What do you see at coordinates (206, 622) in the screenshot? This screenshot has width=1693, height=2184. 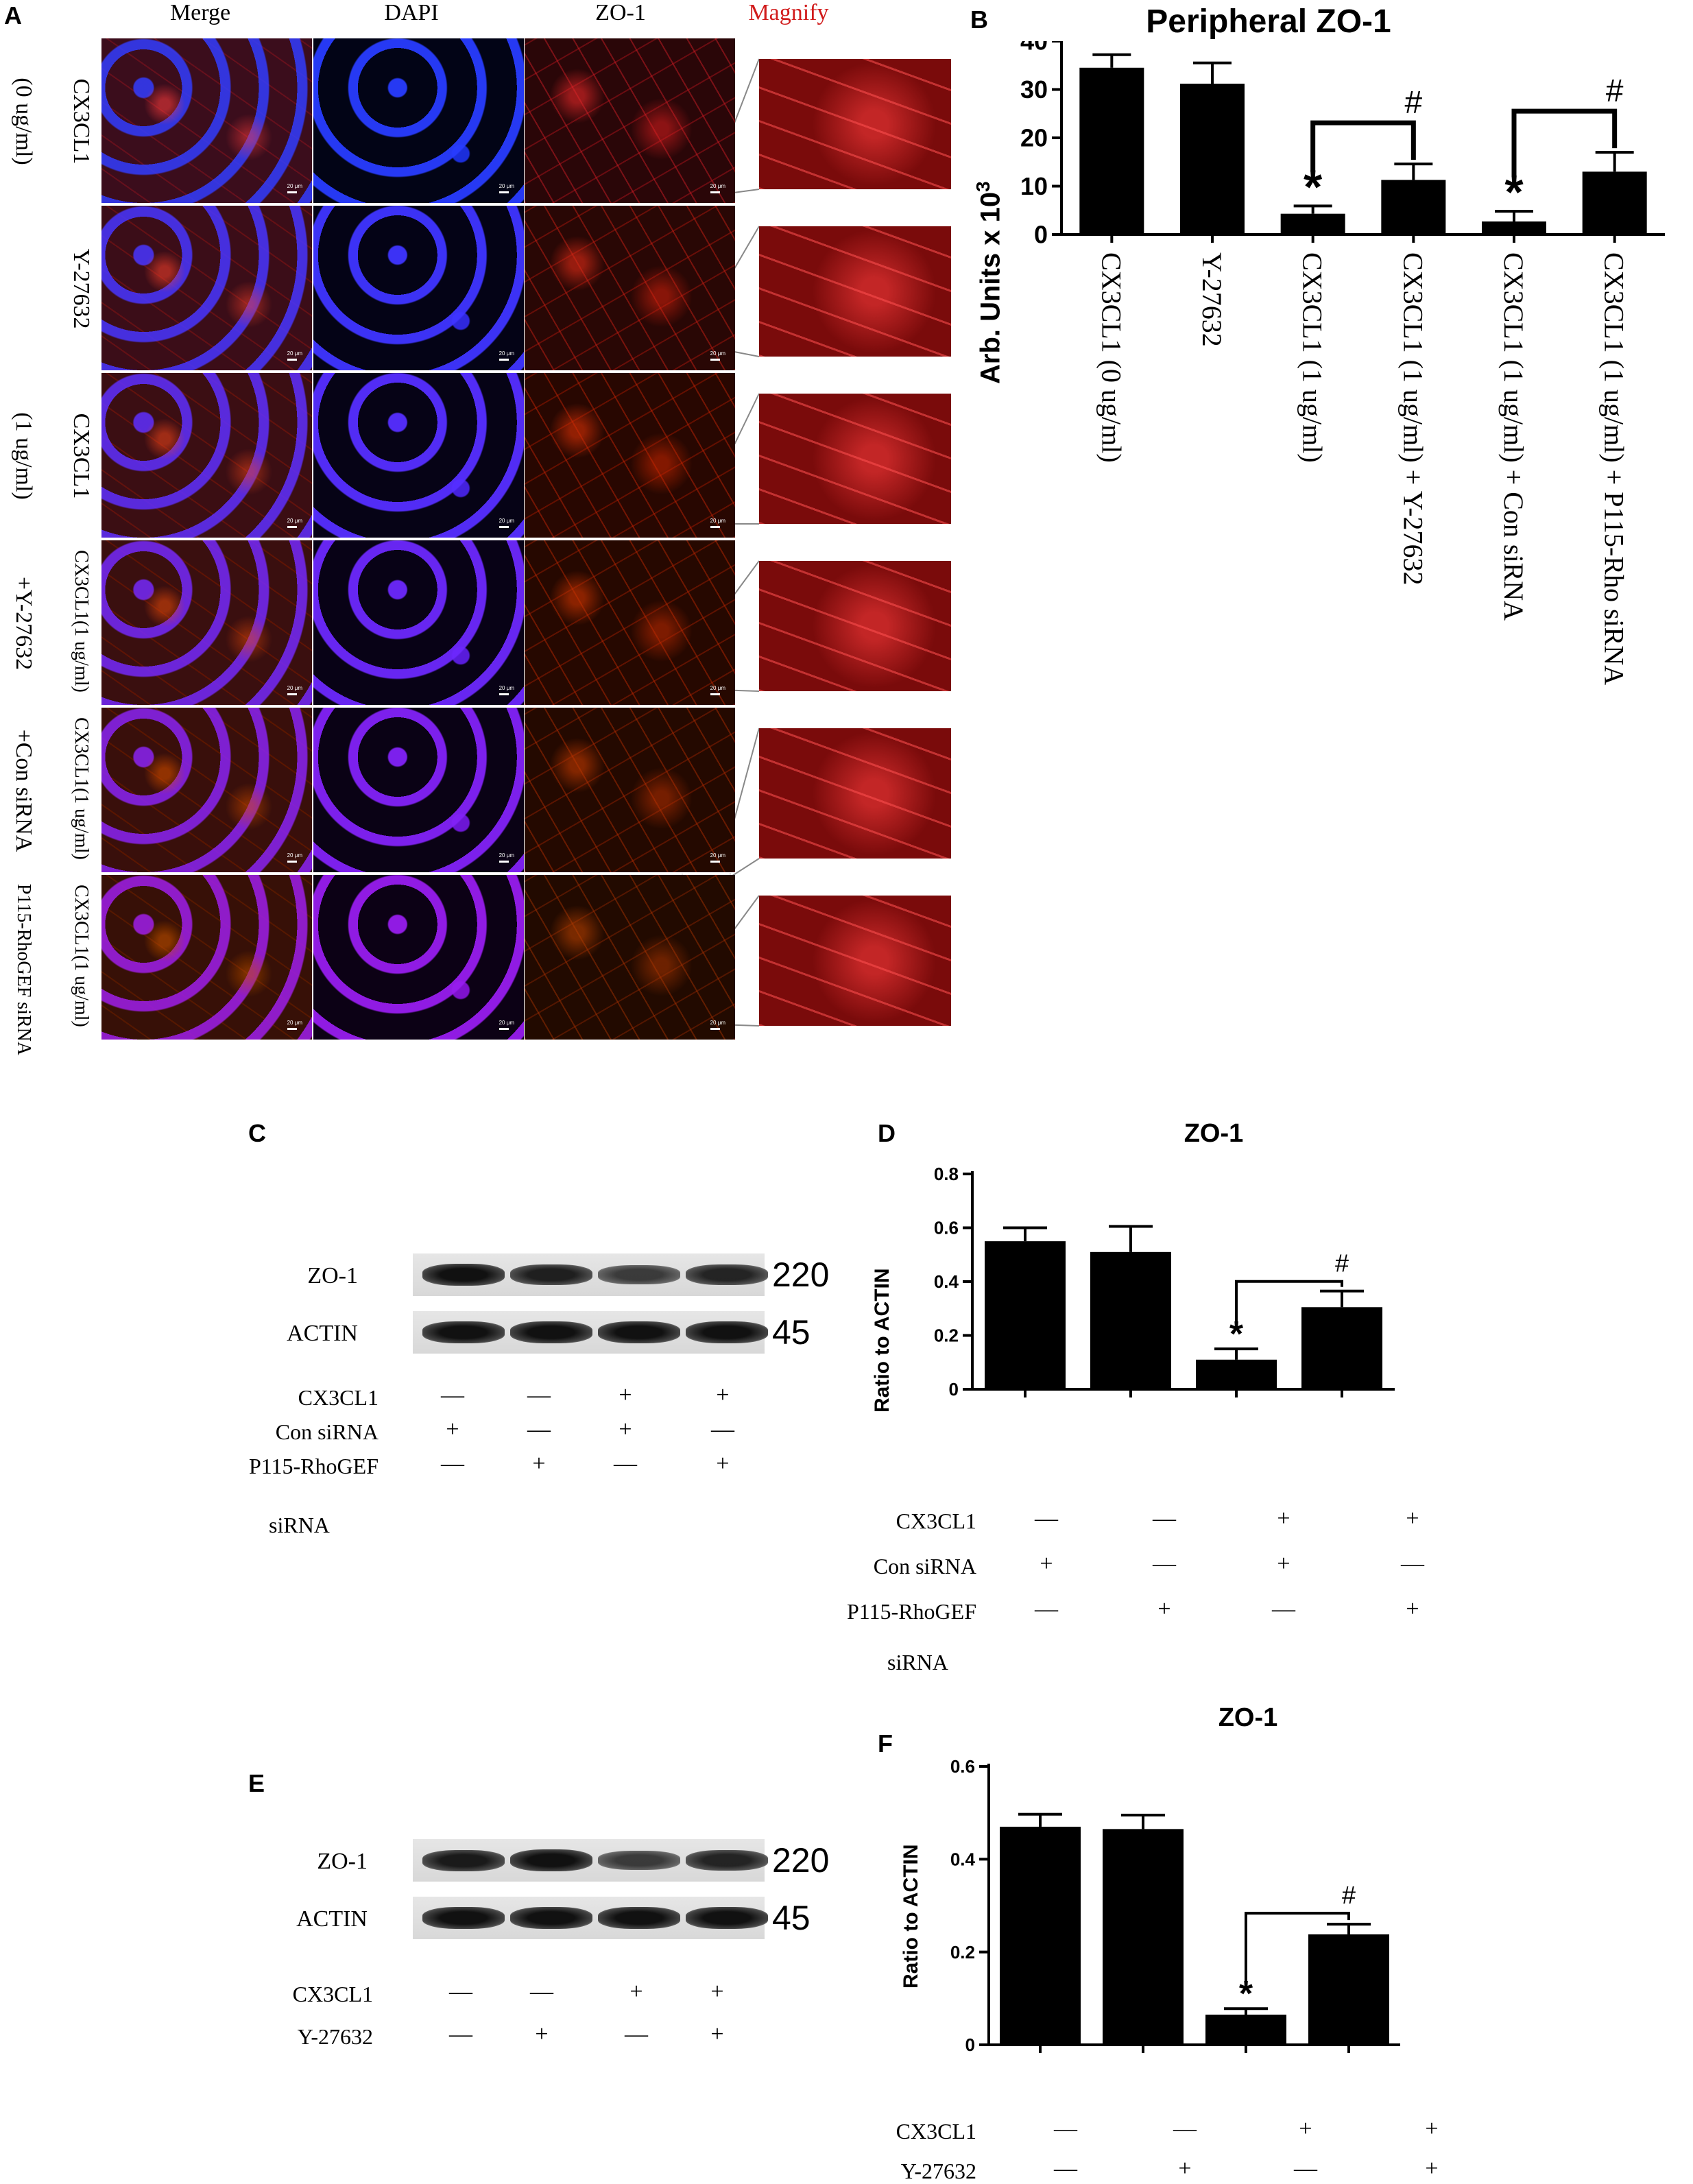 I see `micrograph-merge-row4: 20 μm` at bounding box center [206, 622].